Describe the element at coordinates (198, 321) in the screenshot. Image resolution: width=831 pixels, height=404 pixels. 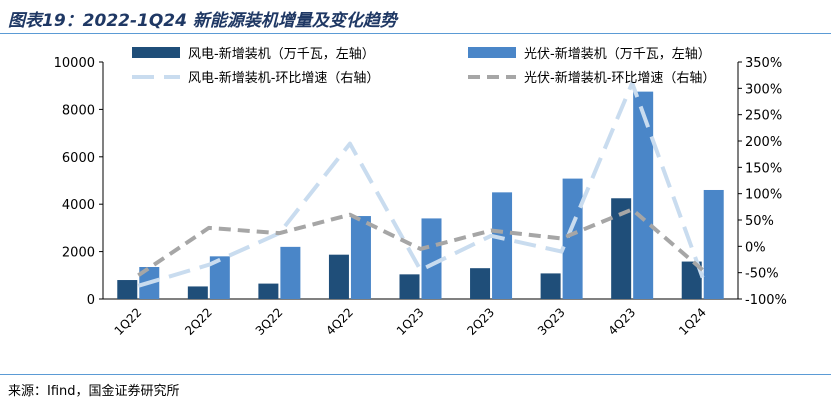
I see `x-tick-label: 2Q22` at that location.